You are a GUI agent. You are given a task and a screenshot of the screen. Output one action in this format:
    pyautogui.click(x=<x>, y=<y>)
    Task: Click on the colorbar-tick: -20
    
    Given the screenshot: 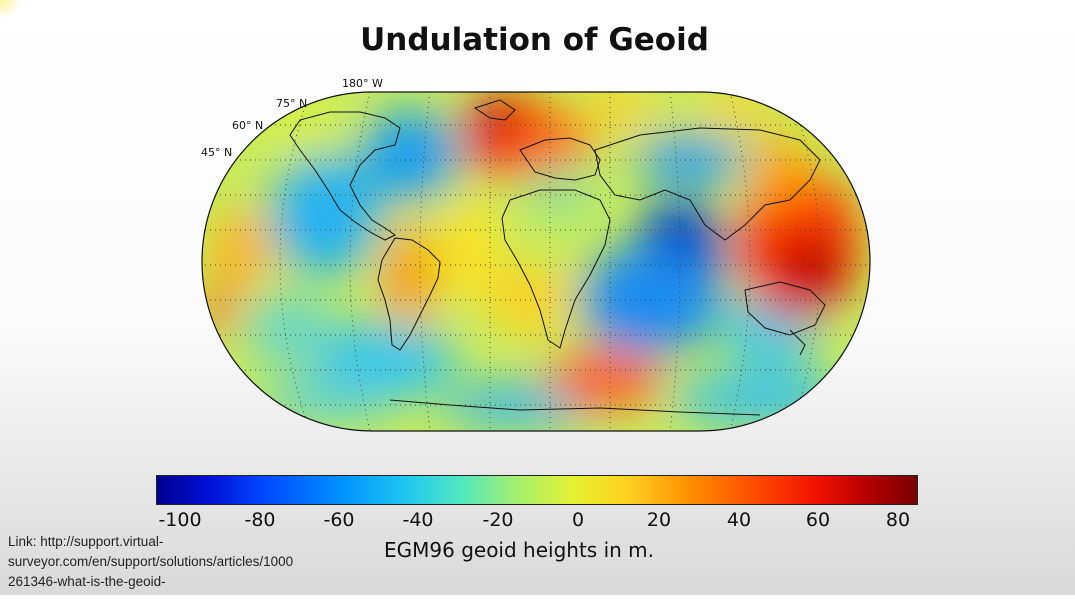 What is the action you would take?
    pyautogui.click(x=498, y=520)
    